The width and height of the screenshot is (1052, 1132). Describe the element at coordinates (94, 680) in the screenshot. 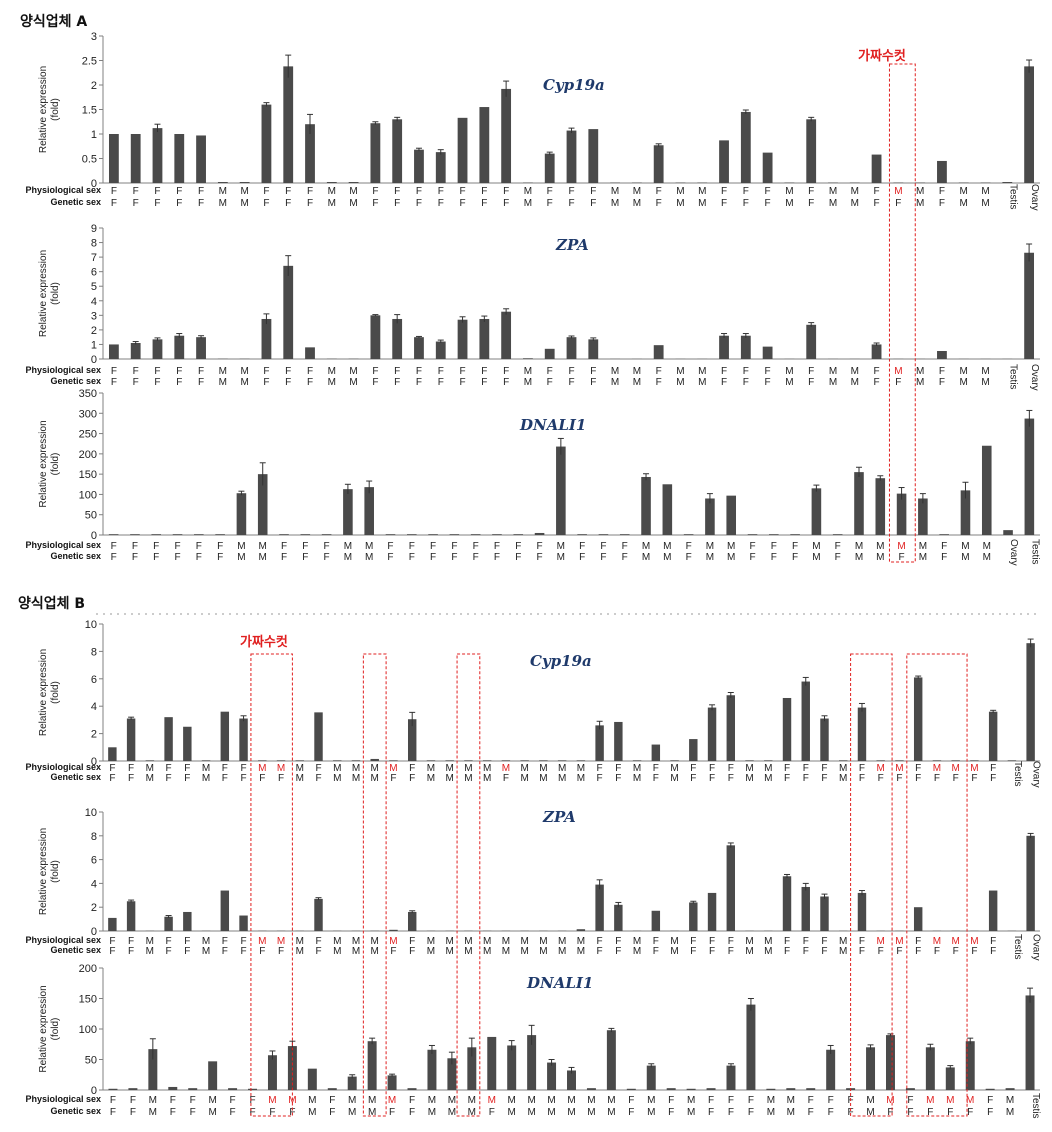

I see `y-tick-label: 6` at that location.